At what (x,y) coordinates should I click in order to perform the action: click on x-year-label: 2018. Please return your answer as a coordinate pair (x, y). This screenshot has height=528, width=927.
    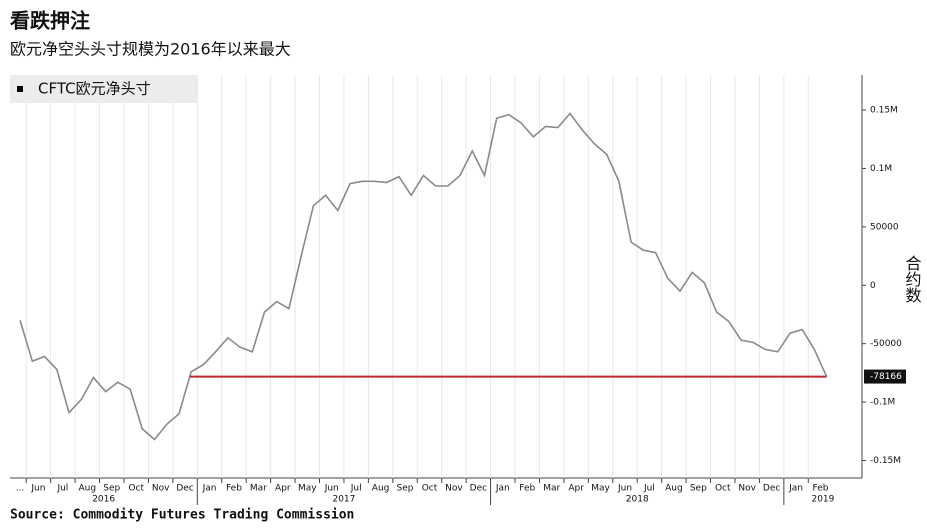
    Looking at the image, I should click on (637, 500).